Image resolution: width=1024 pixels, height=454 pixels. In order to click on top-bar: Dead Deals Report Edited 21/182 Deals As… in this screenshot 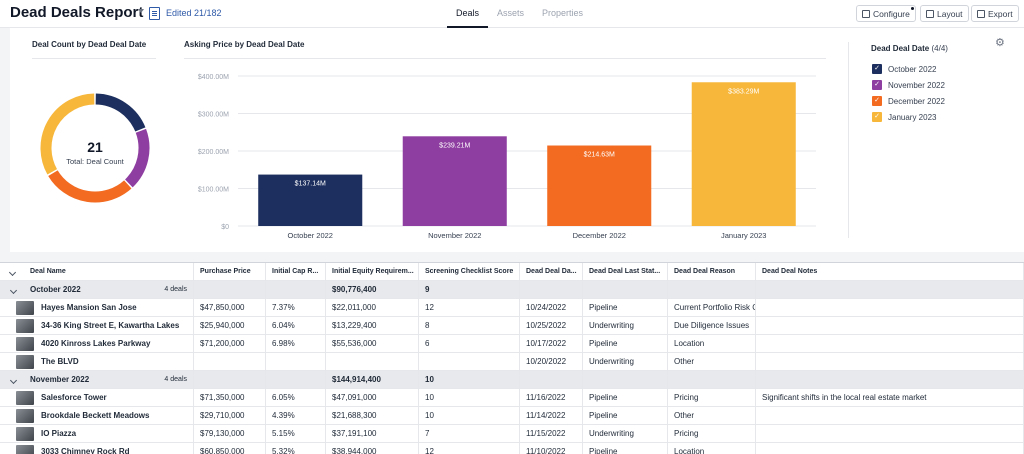, I will do `click(512, 14)`.